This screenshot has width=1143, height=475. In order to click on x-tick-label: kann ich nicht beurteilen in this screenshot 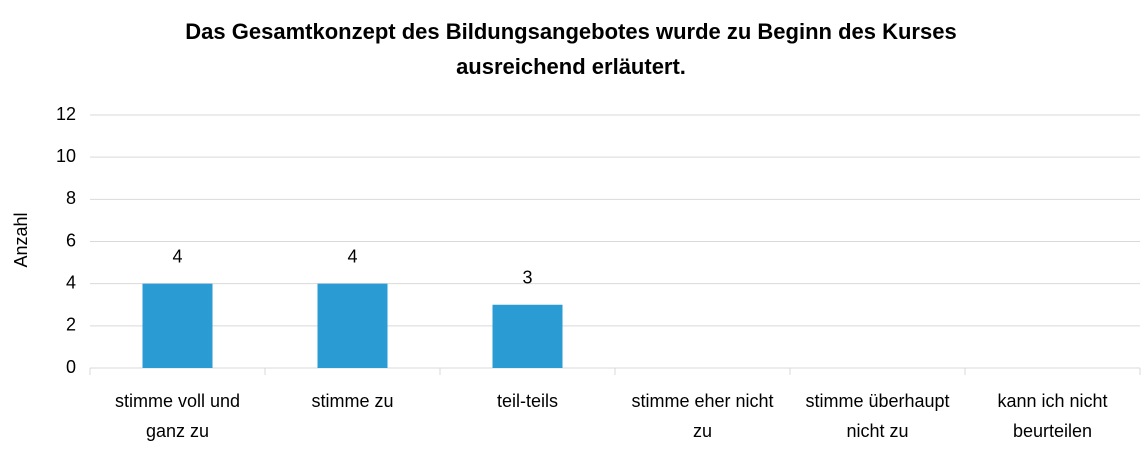, I will do `click(1052, 416)`.